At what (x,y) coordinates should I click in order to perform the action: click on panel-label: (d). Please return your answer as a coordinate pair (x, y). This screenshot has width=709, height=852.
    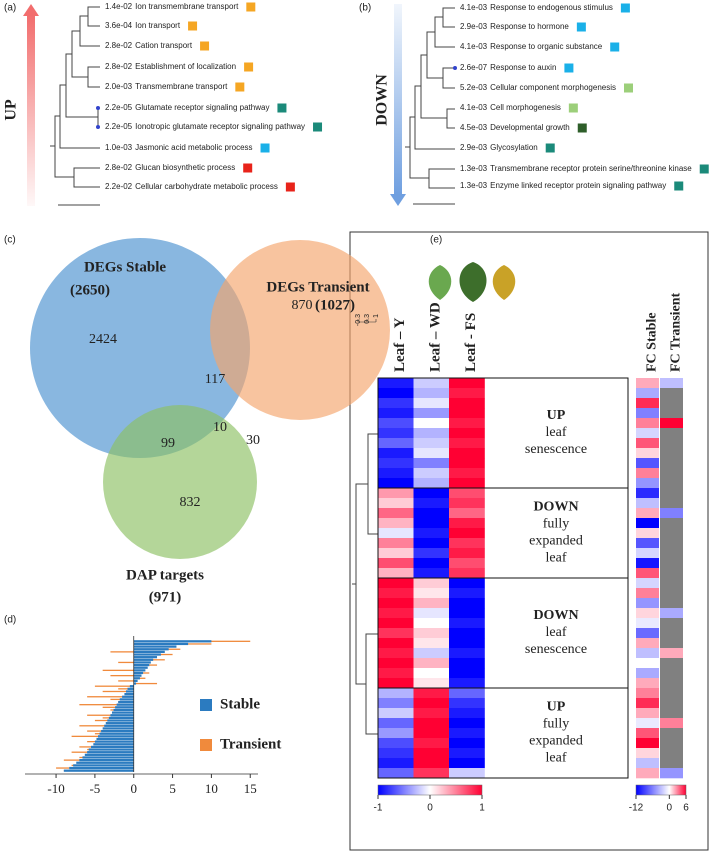
    Looking at the image, I should click on (10, 620).